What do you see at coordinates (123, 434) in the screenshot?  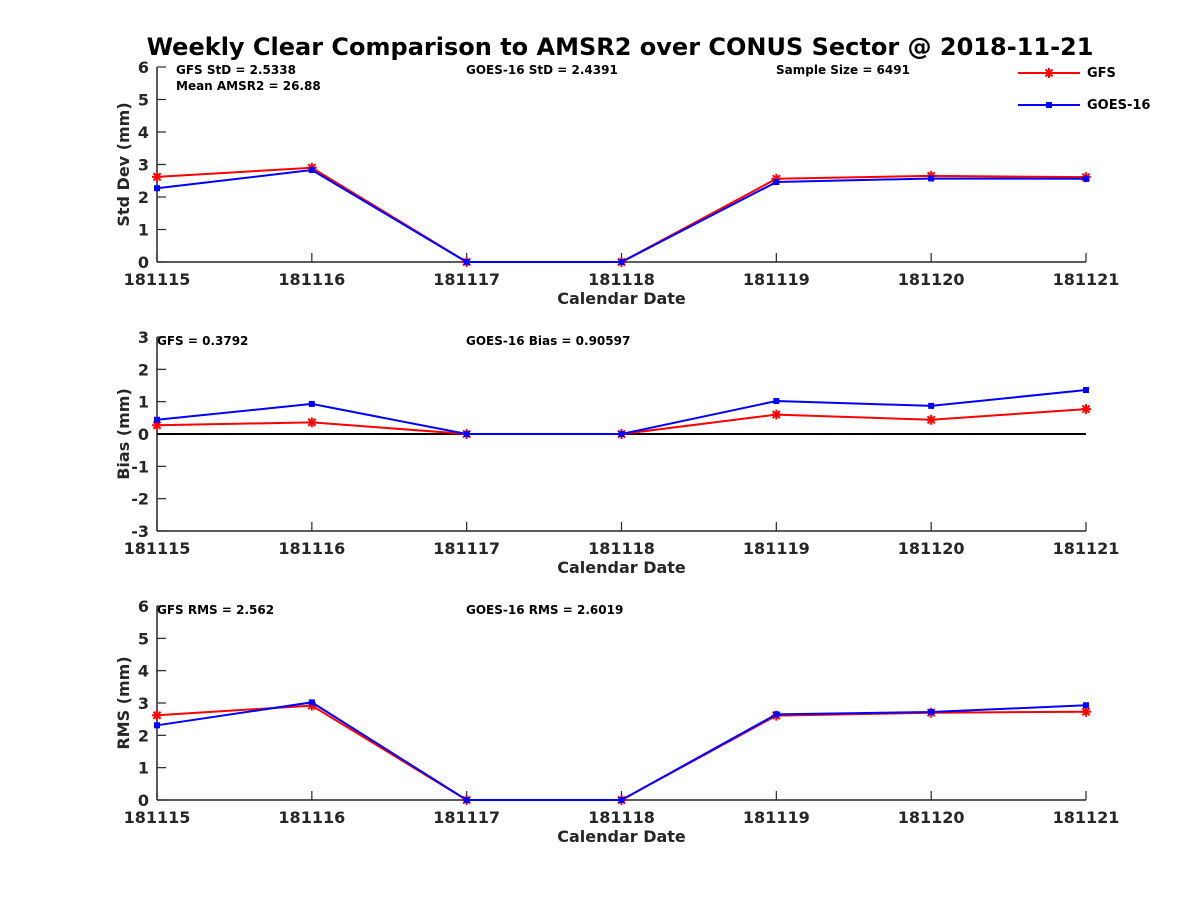 I see `y-axis-label: Bias (mm)` at bounding box center [123, 434].